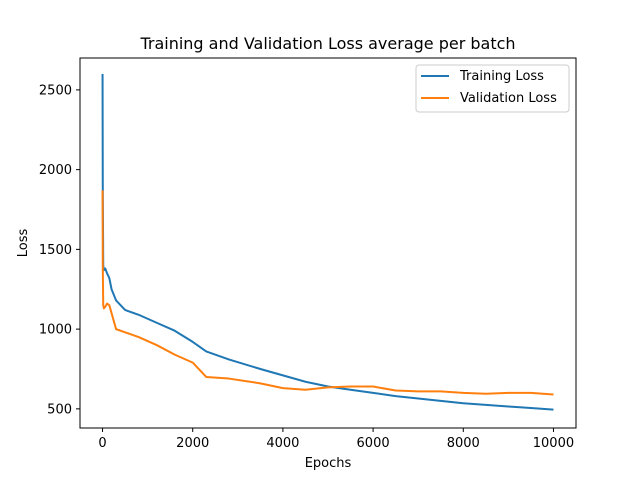 The height and width of the screenshot is (480, 640). I want to click on x-axis-ticks: 0 2000 4000 6000 8000 10000, so click(336, 439).